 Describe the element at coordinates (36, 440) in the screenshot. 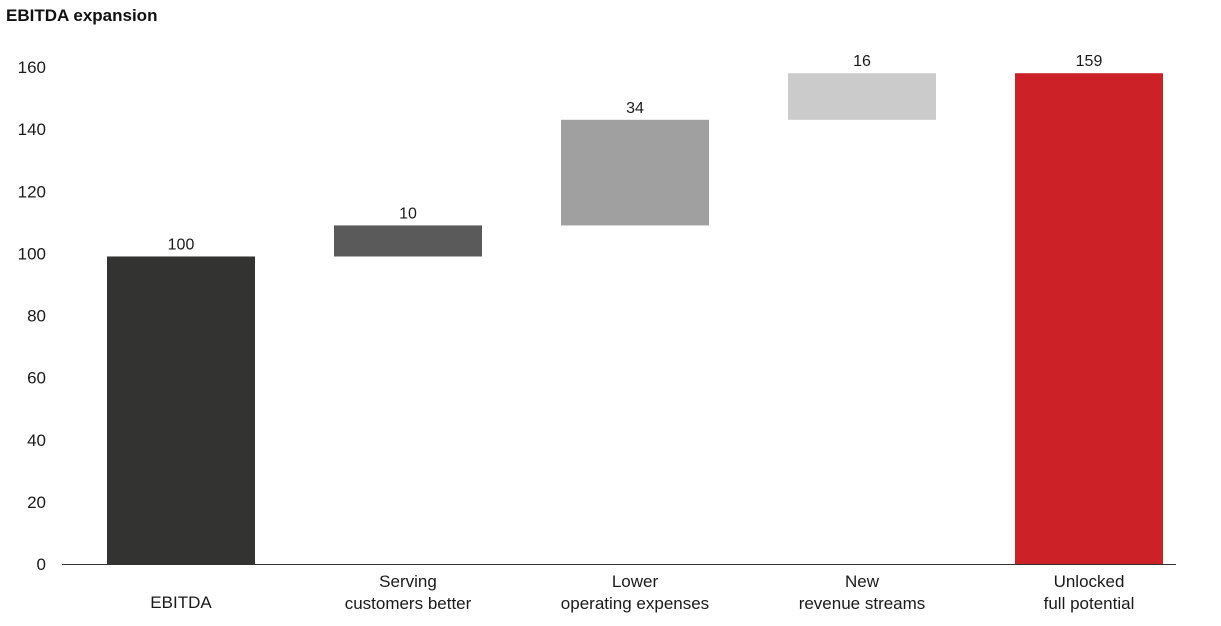

I see `y-tick-label: 40` at that location.